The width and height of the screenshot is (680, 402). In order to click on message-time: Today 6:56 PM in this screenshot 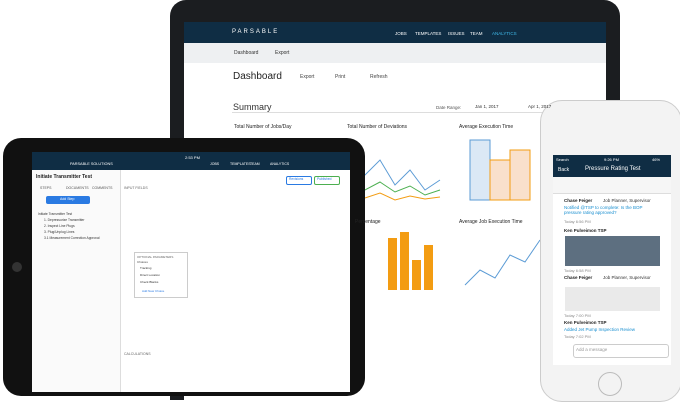, I will do `click(577, 221)`.